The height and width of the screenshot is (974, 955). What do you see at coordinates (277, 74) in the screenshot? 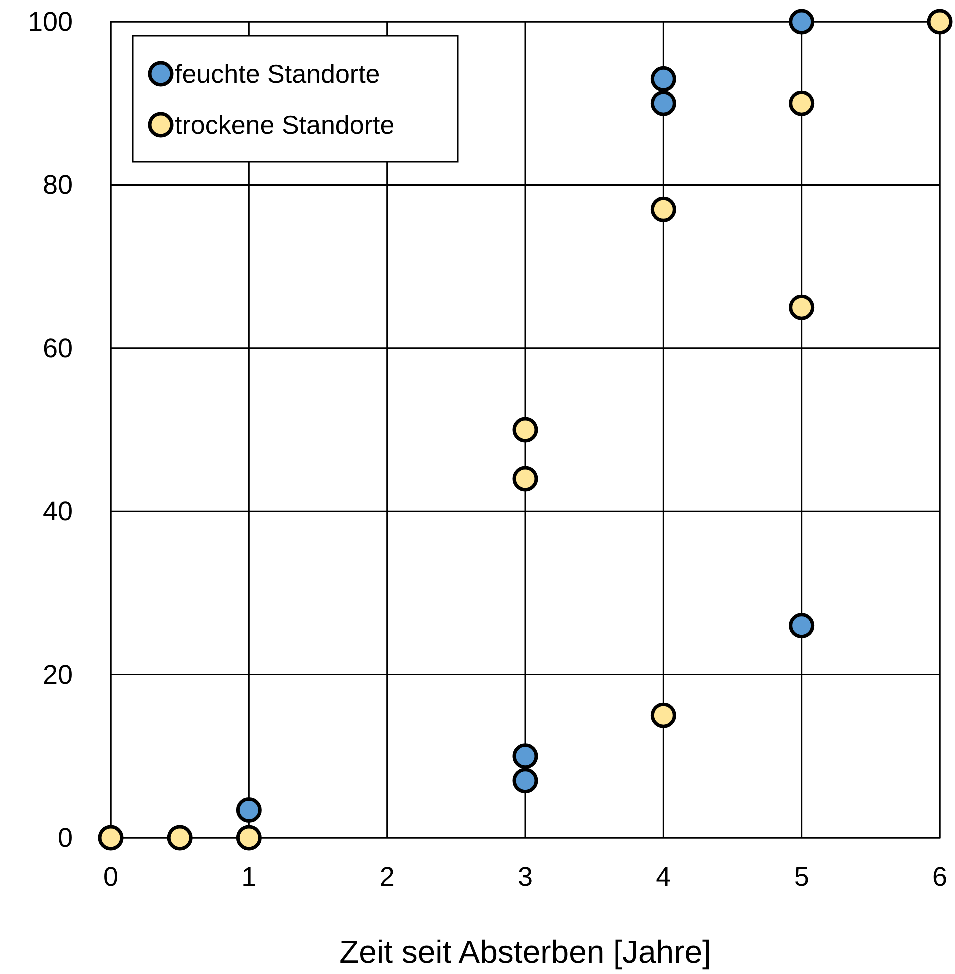
I see `legend-label: feuchte Standorte` at bounding box center [277, 74].